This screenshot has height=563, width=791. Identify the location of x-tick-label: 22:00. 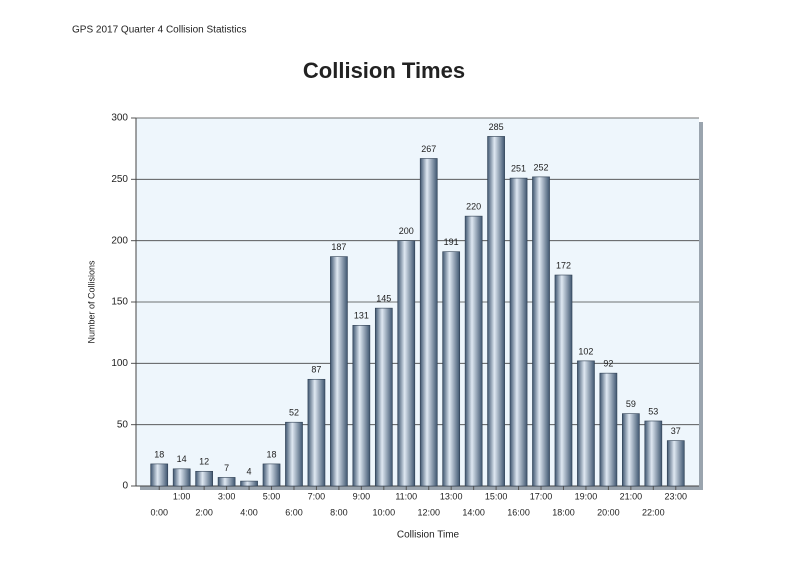
(653, 512).